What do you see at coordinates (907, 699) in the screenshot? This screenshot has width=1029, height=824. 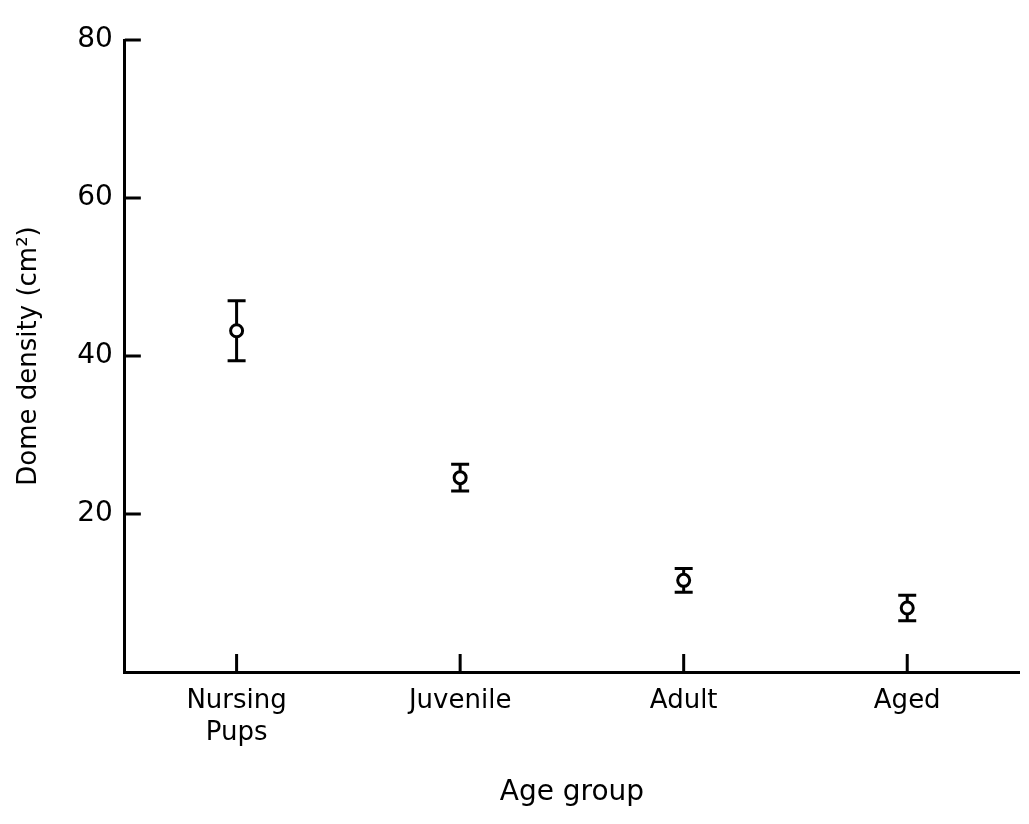 I see `x-tick-label: Aged` at bounding box center [907, 699].